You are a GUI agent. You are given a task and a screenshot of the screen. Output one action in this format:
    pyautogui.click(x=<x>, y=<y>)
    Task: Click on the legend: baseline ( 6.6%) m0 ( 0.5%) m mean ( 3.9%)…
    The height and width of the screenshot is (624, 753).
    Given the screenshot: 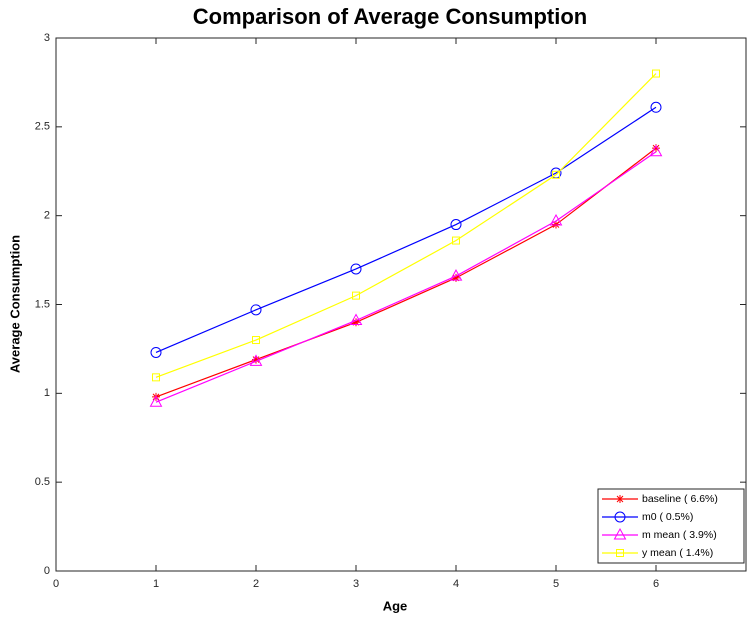 What is the action you would take?
    pyautogui.click(x=671, y=526)
    